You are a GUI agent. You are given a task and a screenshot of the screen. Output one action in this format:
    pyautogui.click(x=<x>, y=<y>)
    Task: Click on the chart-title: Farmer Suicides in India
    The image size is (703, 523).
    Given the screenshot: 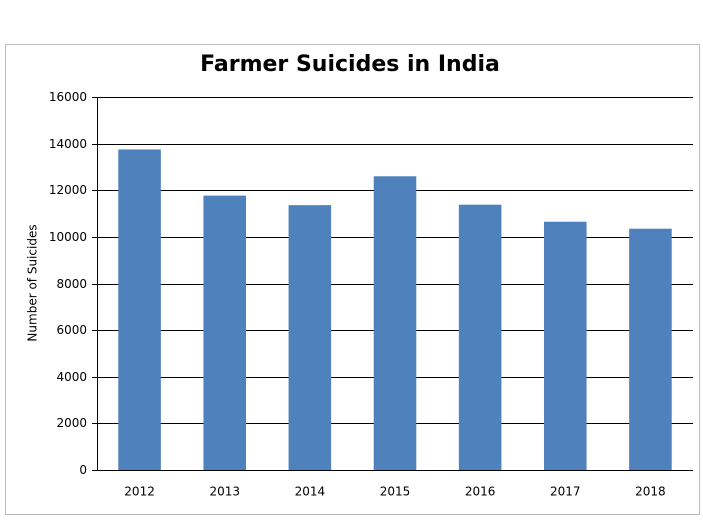 What is the action you would take?
    pyautogui.click(x=350, y=64)
    